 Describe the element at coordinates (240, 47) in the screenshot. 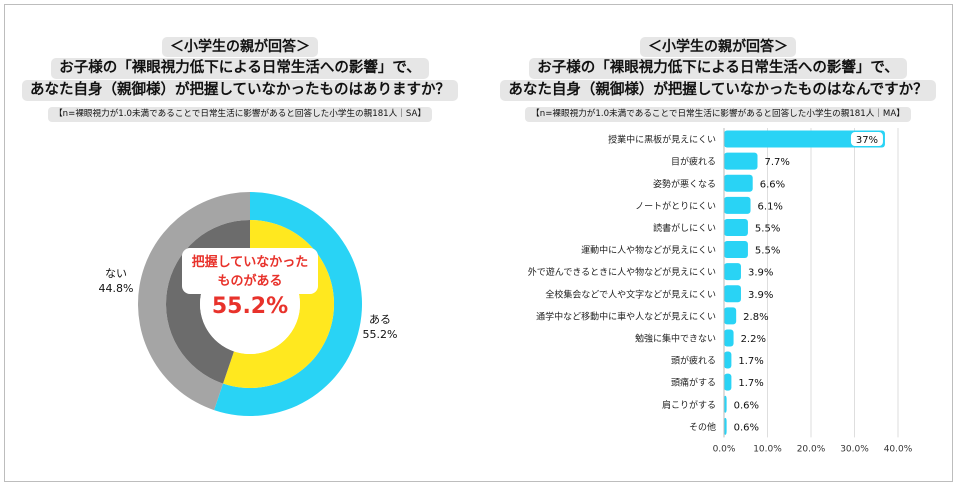

I see `left-tag: ＜小学生の親が回答＞` at that location.